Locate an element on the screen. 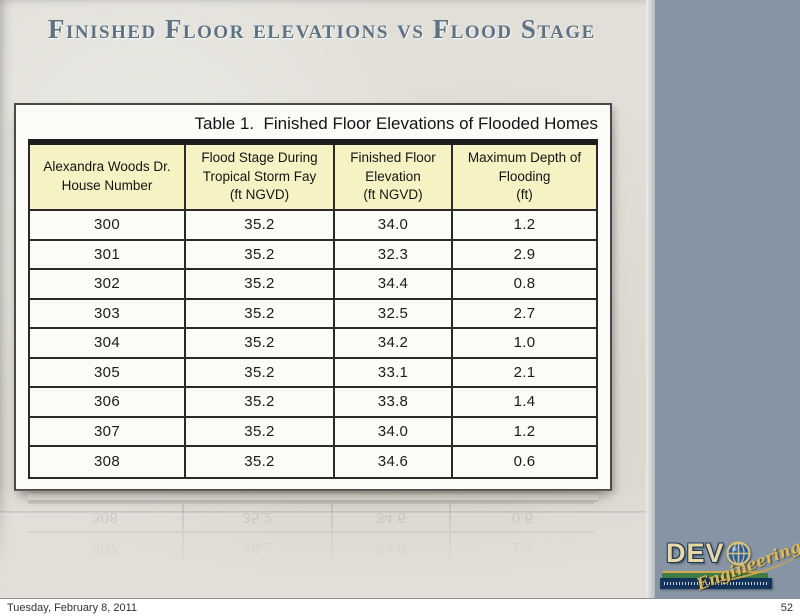 This screenshot has height=616, width=800. cell: 34.2 is located at coordinates (394, 344).